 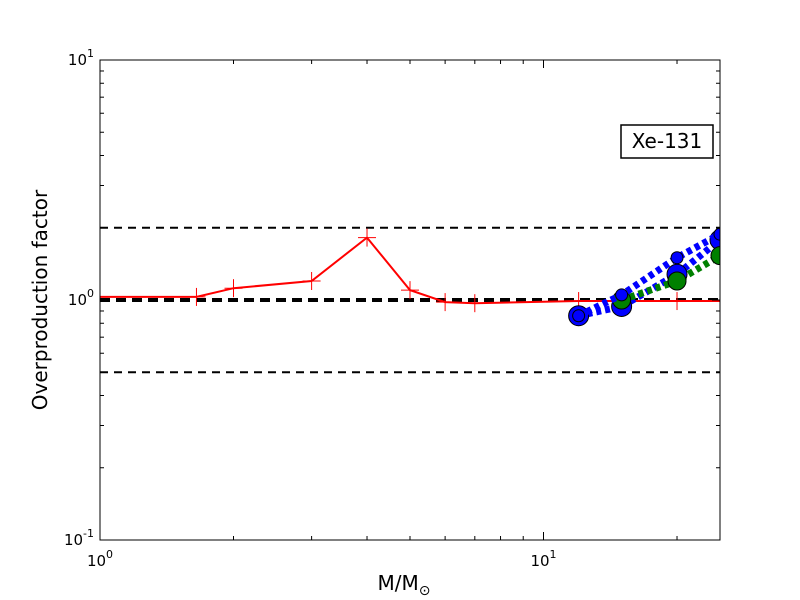 I want to click on x-axis-label: M/M⊙, so click(x=404, y=585).